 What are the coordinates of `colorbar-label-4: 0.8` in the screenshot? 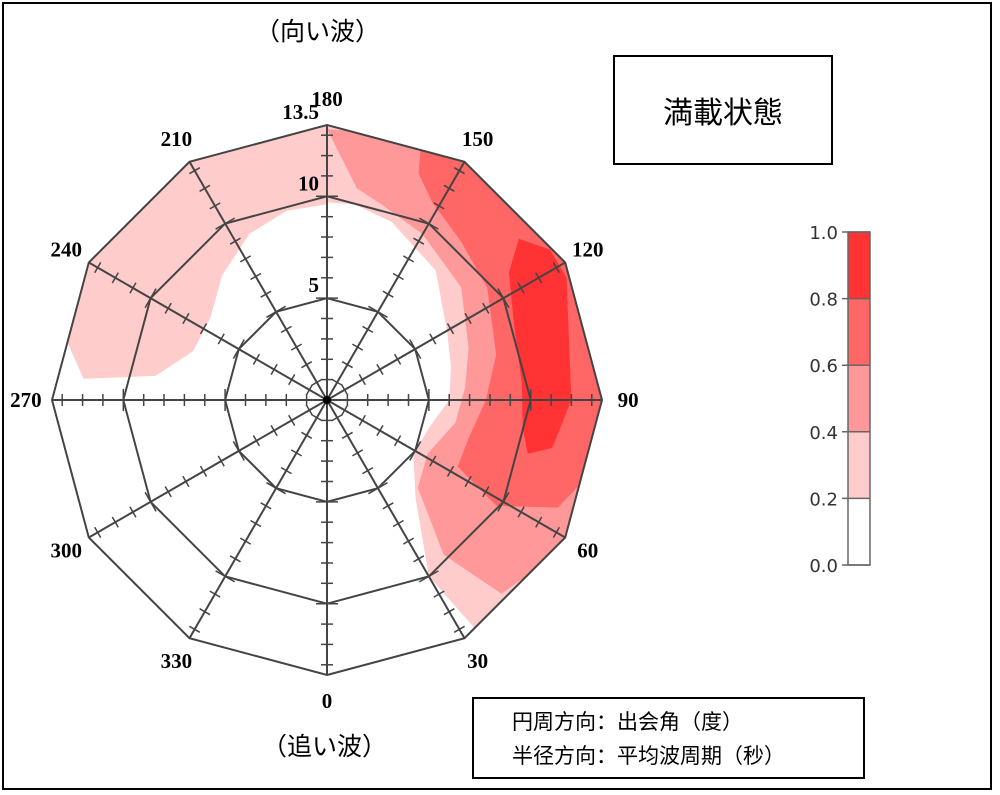 It's located at (823, 300).